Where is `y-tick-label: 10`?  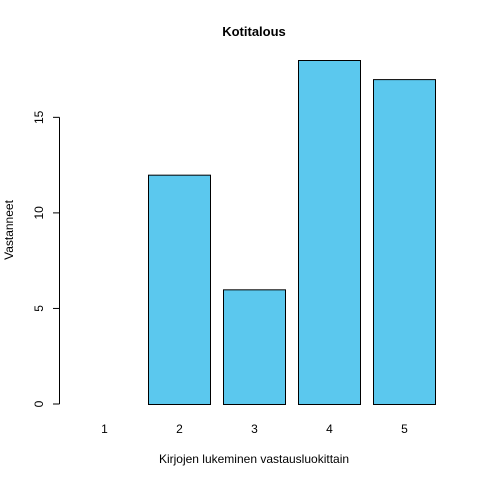
y-tick-label: 10 is located at coordinates (39, 213).